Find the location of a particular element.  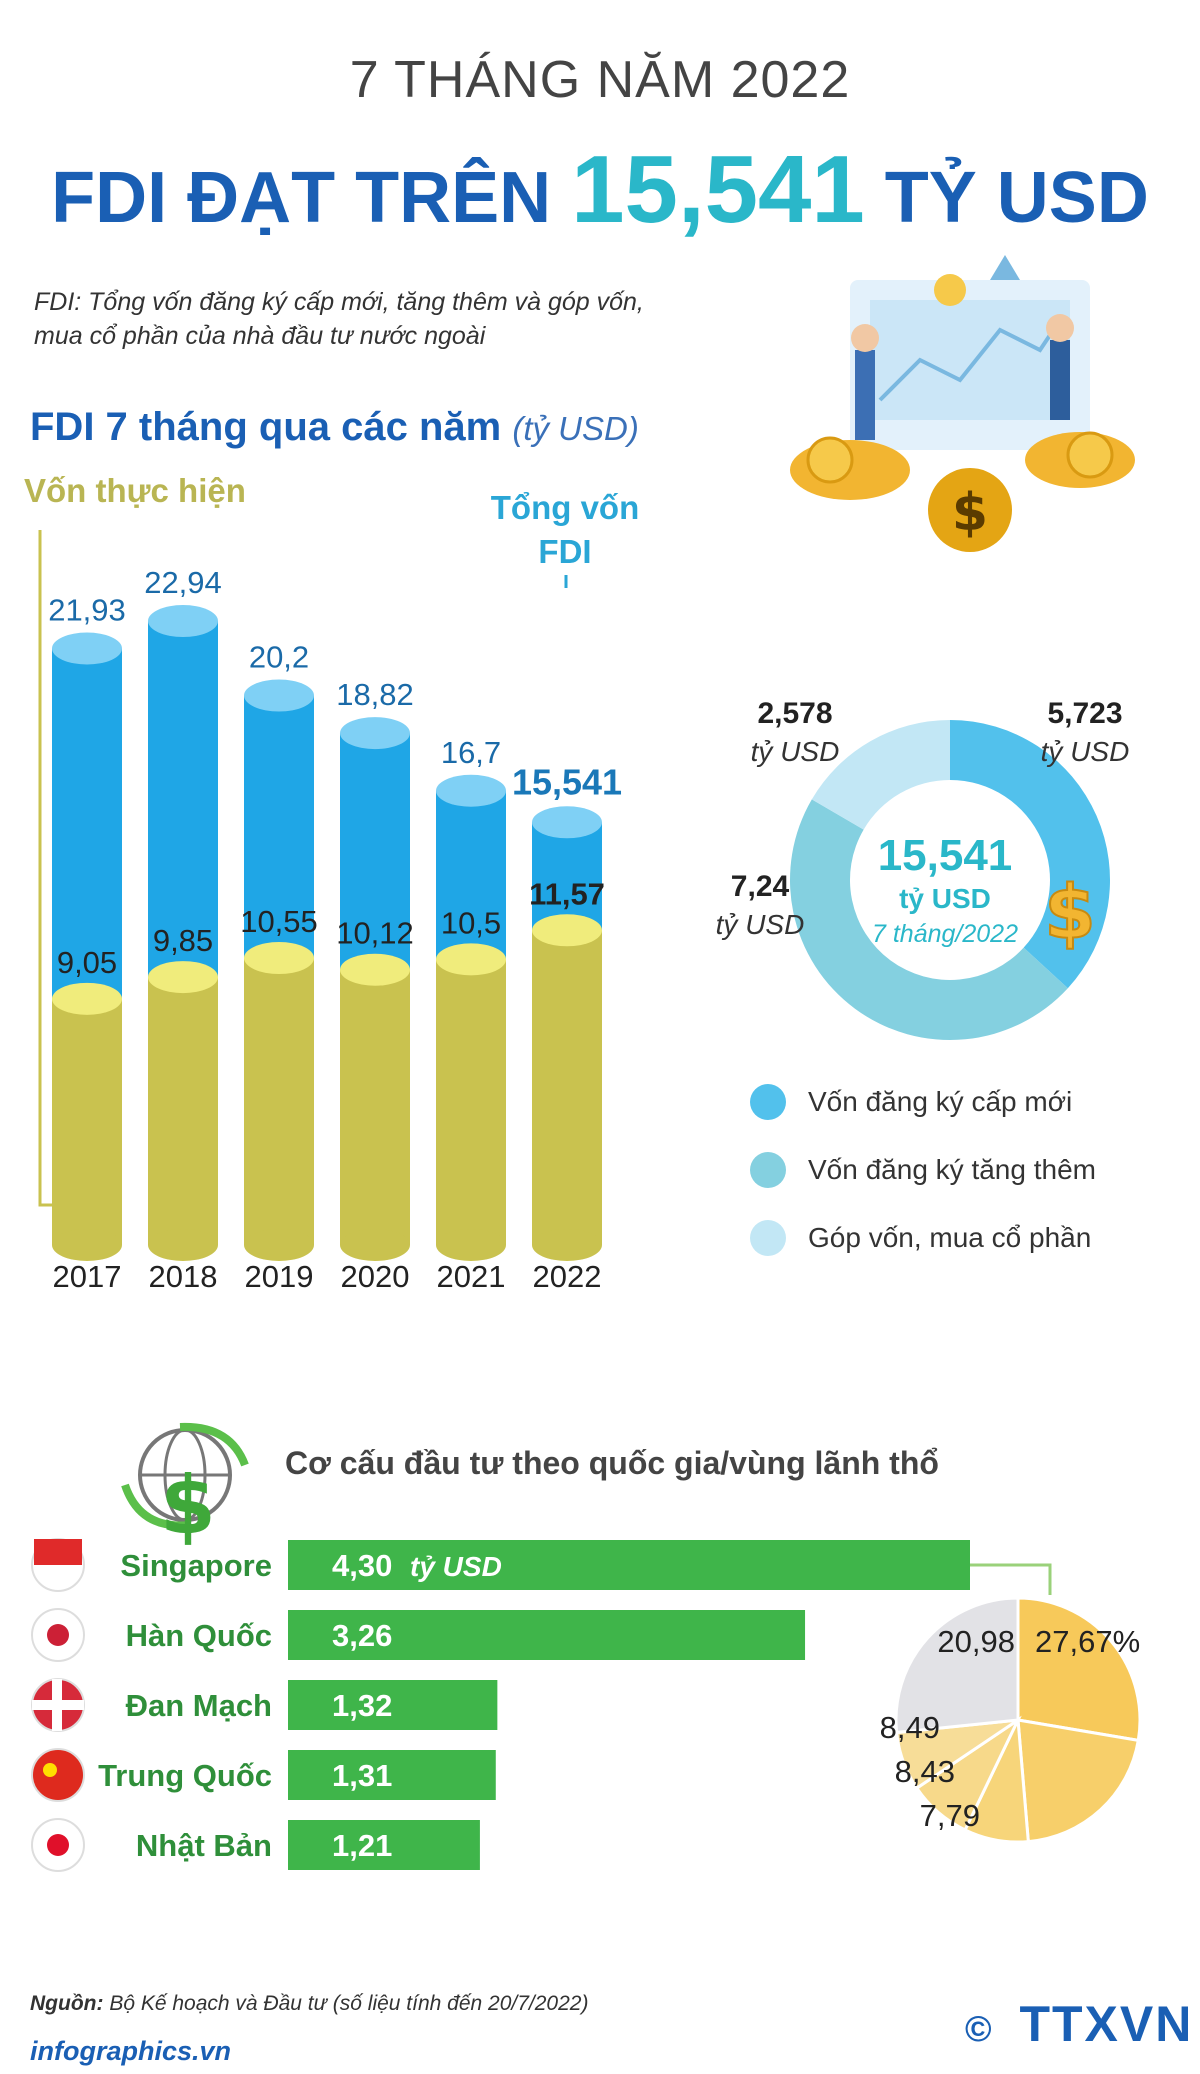

bar-total-top-2017 is located at coordinates (87, 648).